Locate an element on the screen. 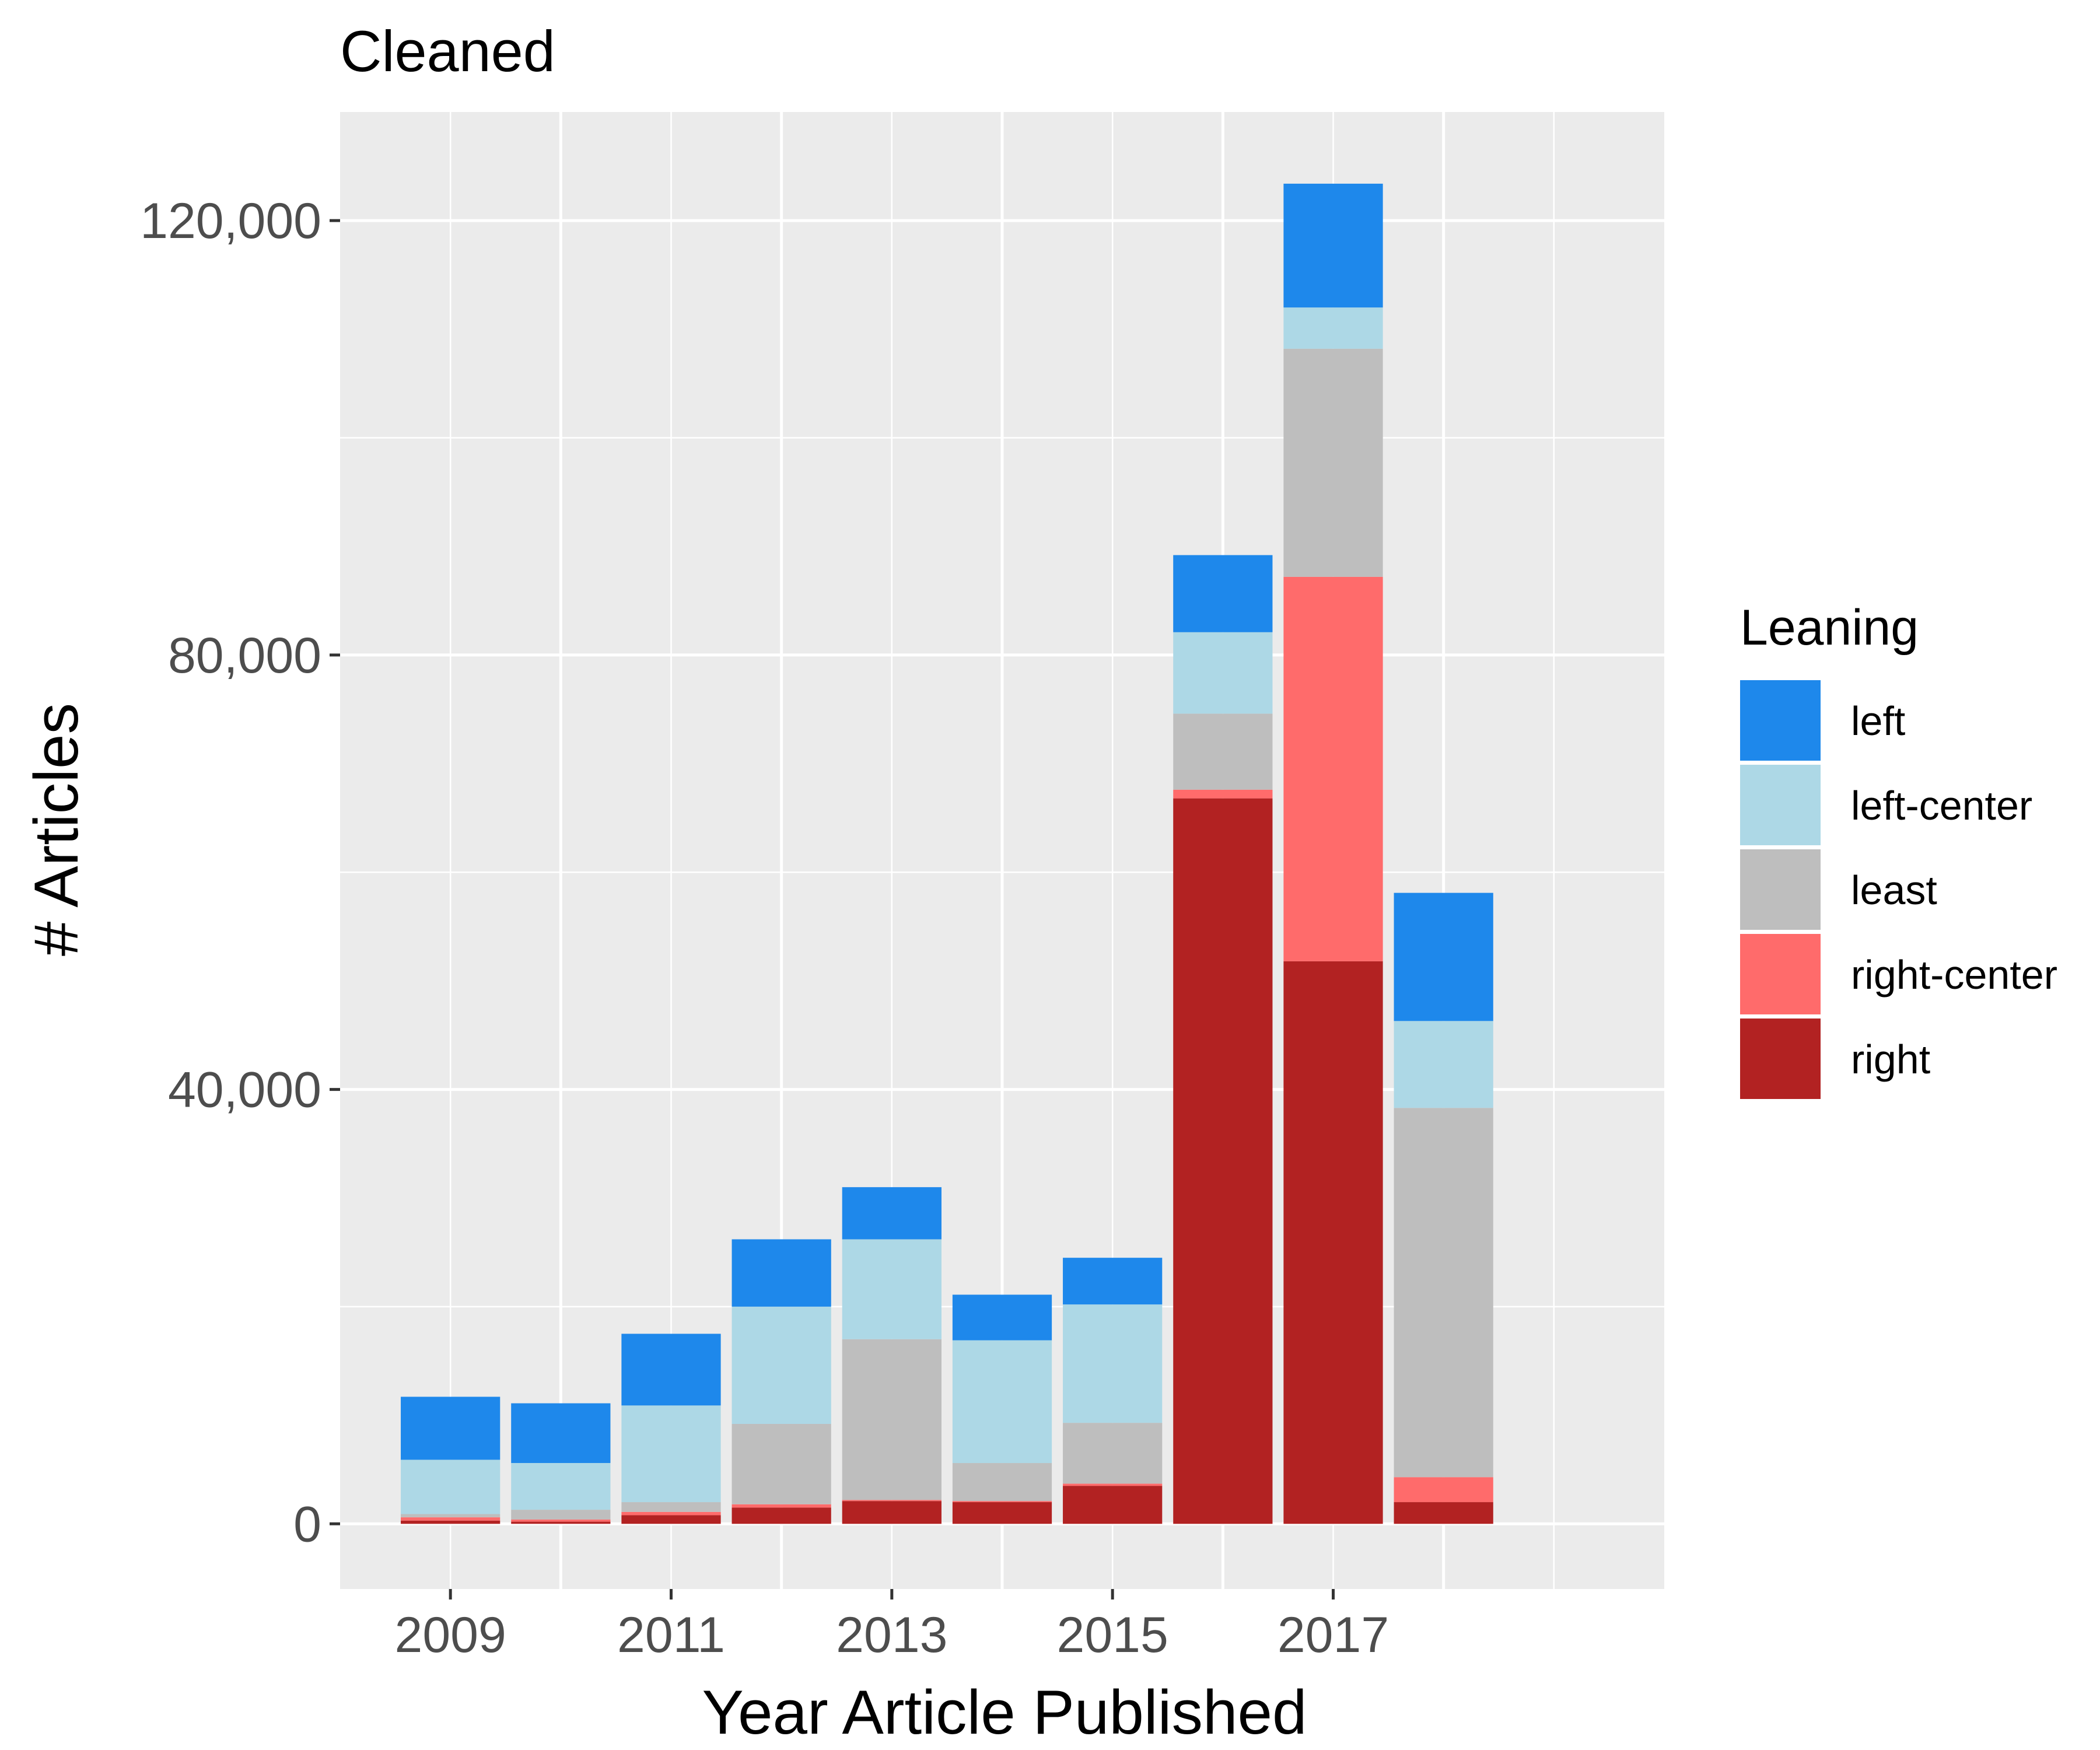 Image resolution: width=2100 pixels, height=1750 pixels. bar-left-2018 is located at coordinates (1443, 956).